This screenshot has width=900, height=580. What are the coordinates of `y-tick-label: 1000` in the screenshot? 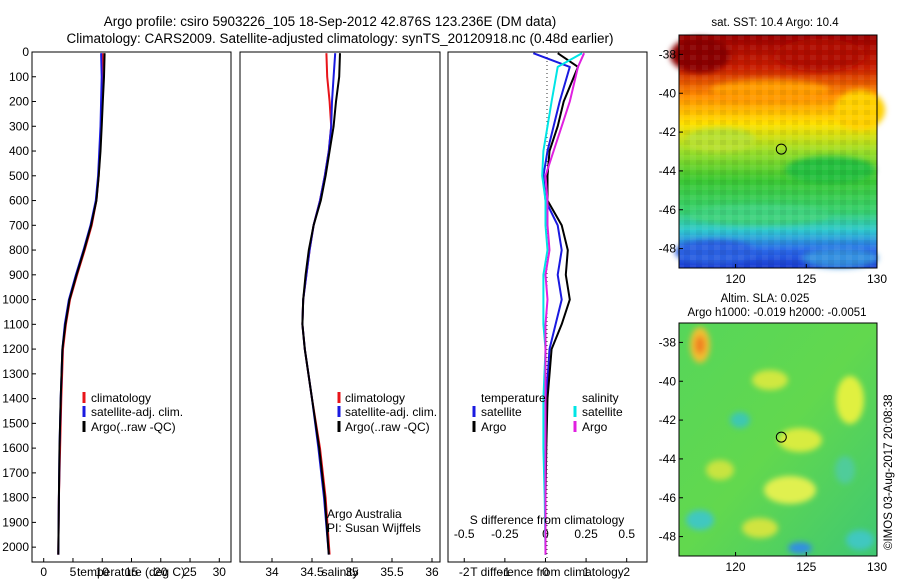 It's located at (15, 300).